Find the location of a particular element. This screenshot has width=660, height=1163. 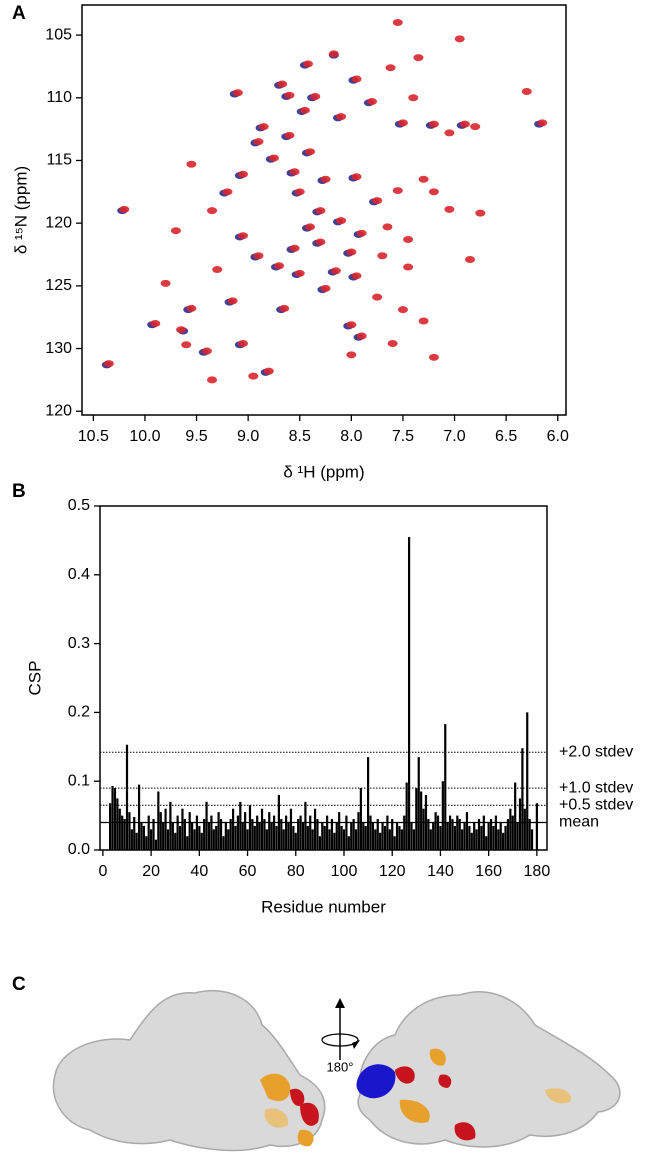

y-tick-label: 0.1 is located at coordinates (79, 780).